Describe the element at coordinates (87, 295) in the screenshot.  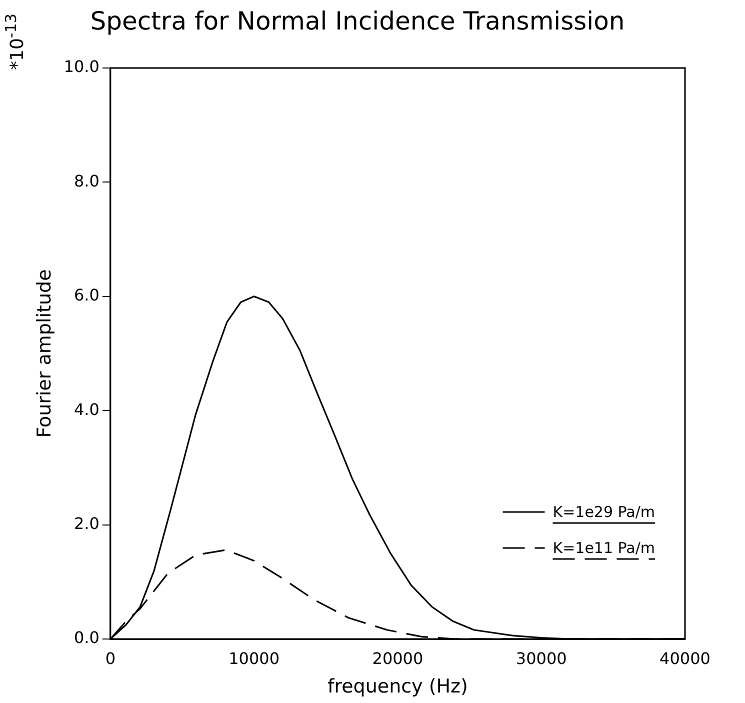
I see `y-tick-label: 6.0` at that location.